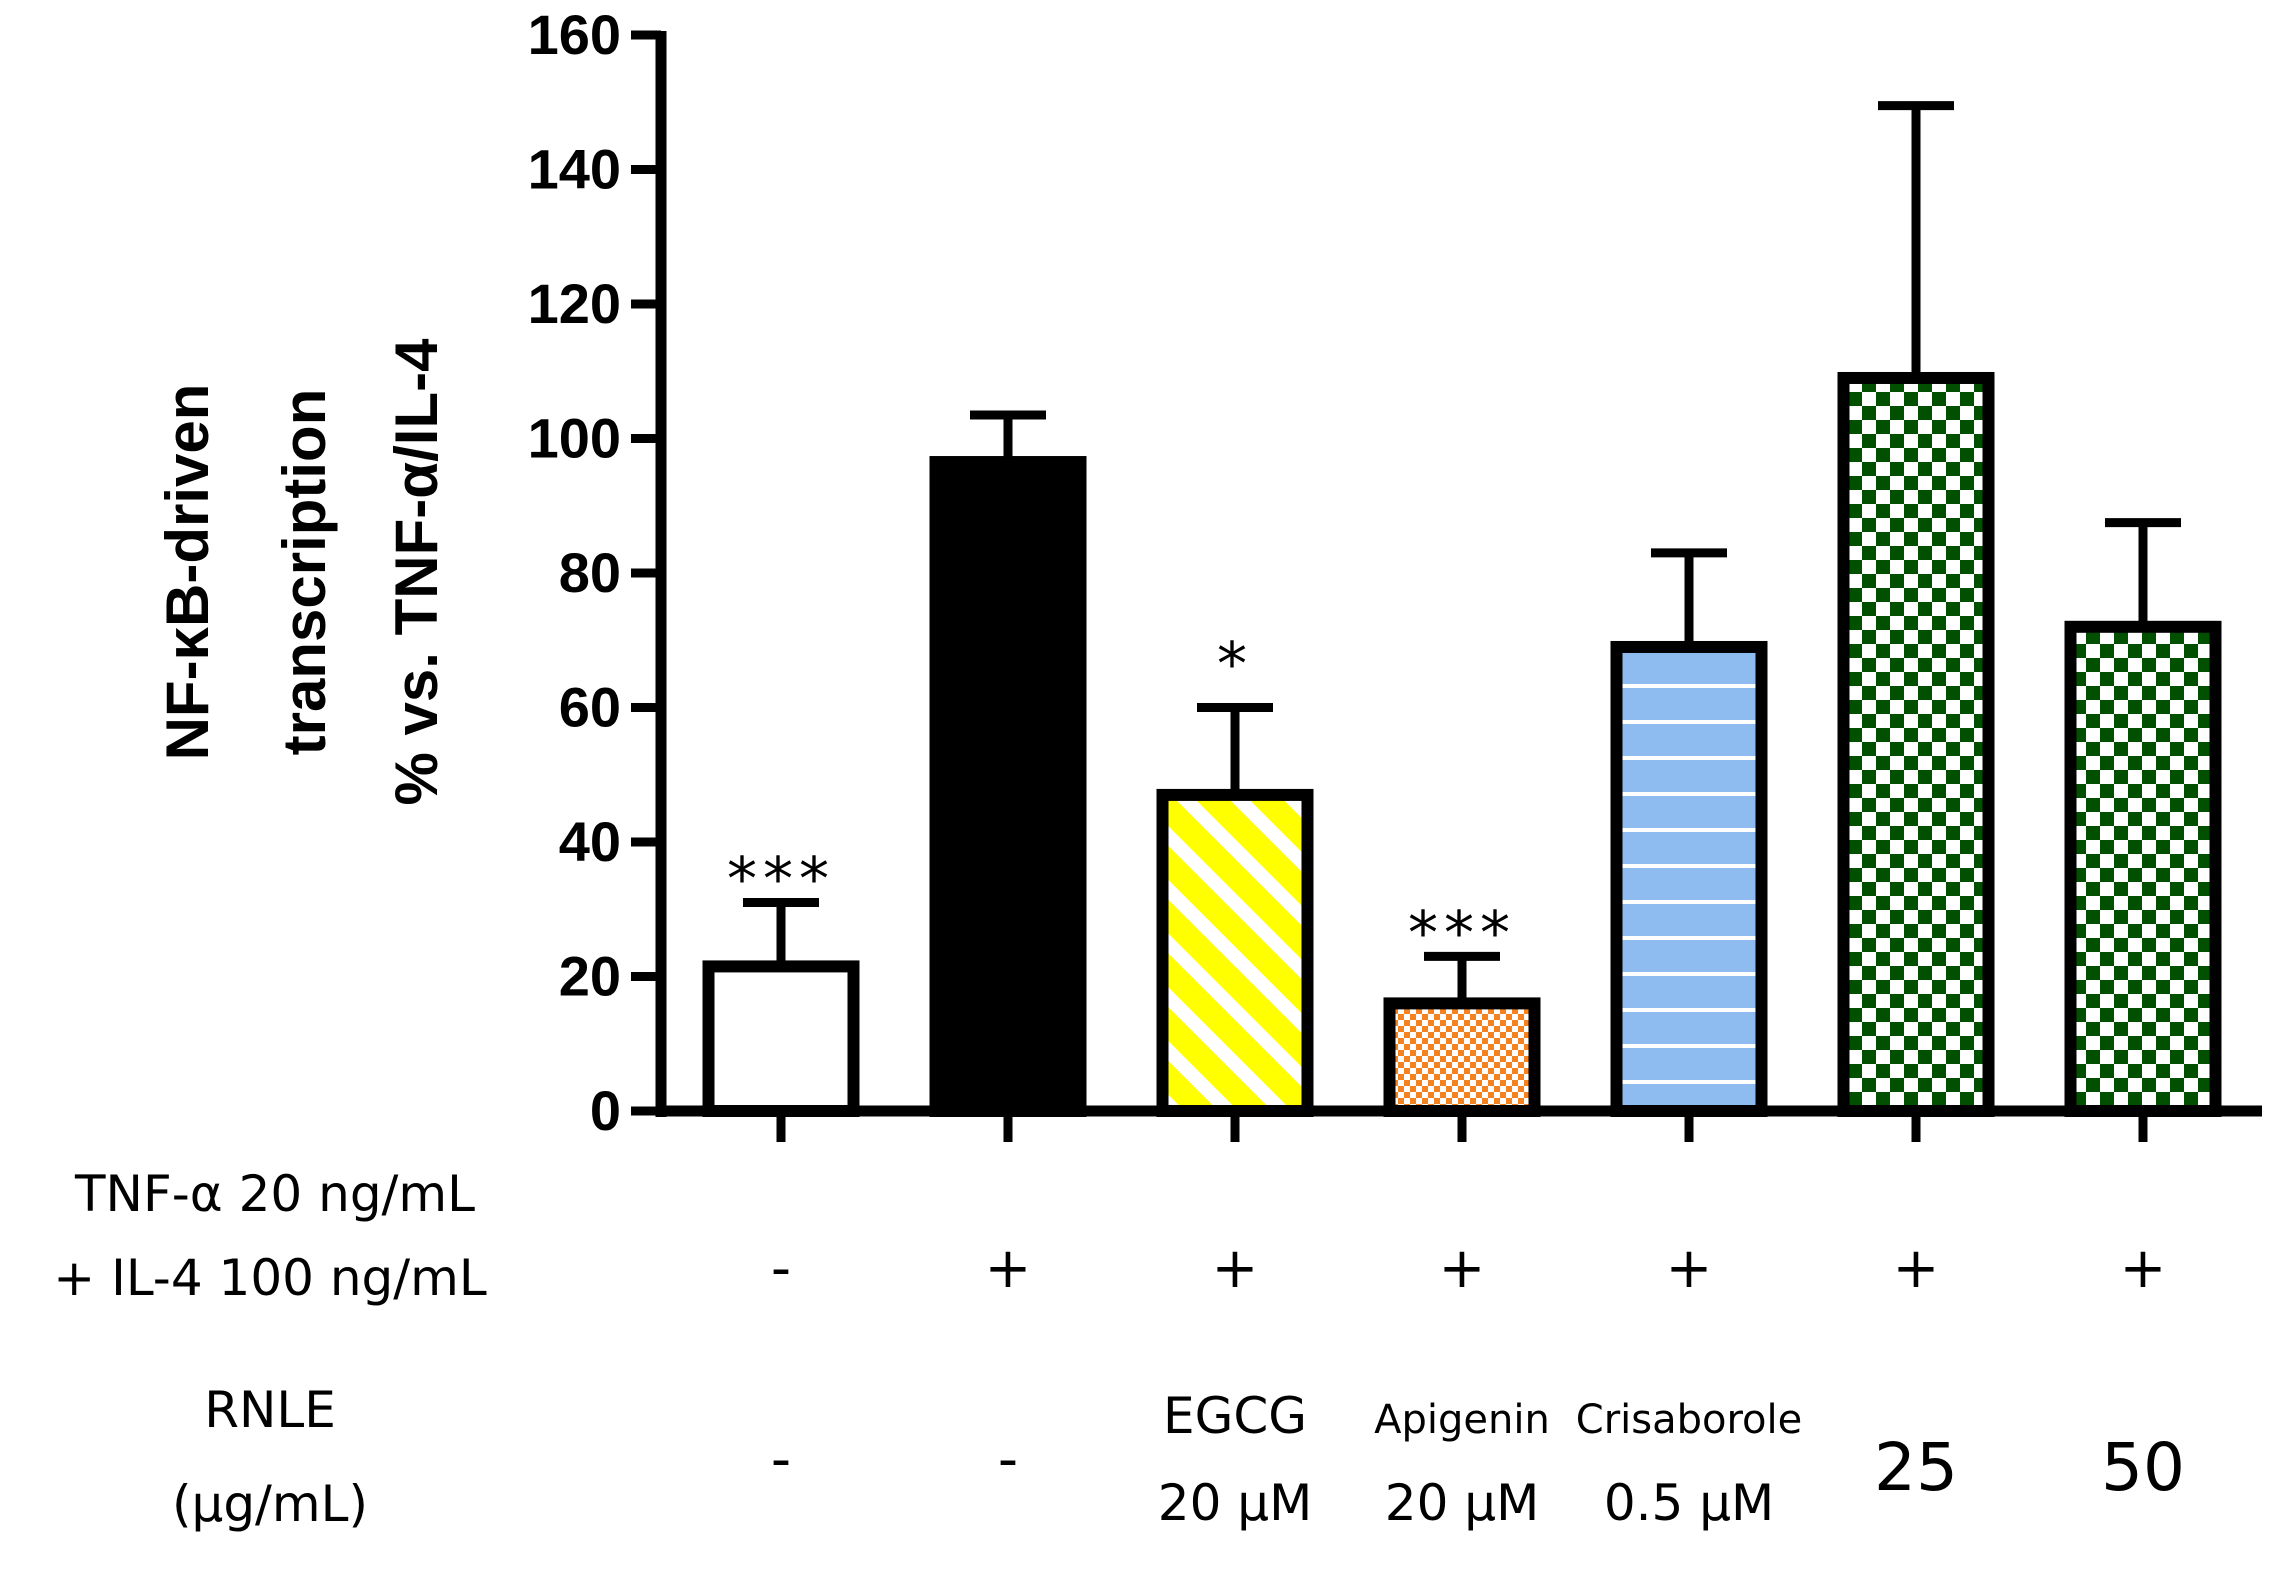 The height and width of the screenshot is (1569, 2275). Describe the element at coordinates (1689, 1420) in the screenshot. I see `row2-value-top: Crisaborole` at that location.